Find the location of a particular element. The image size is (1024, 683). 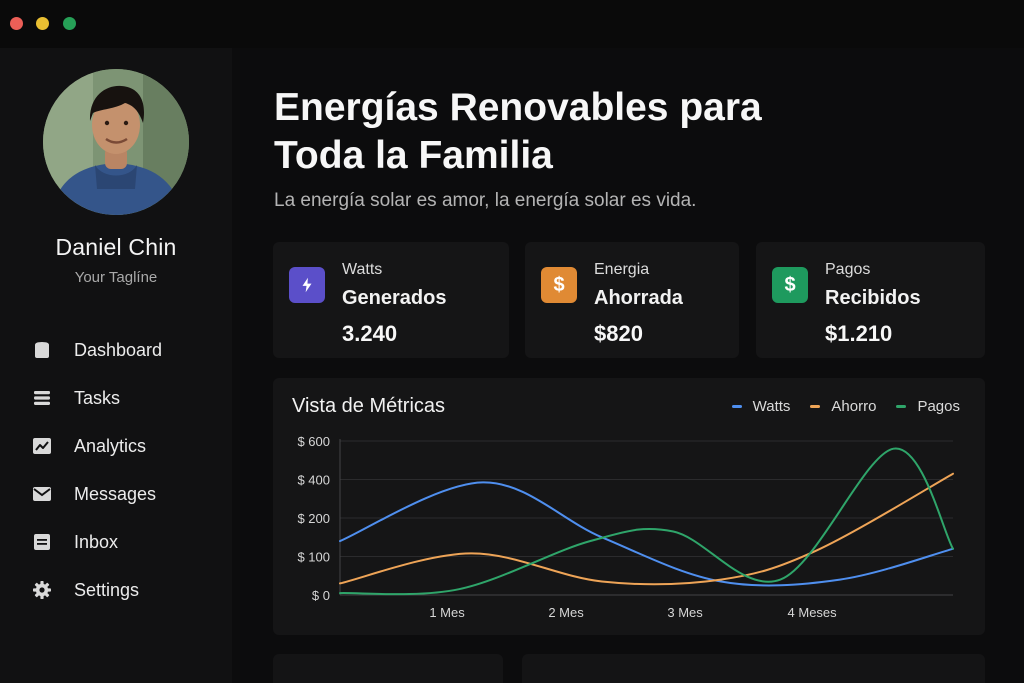

stat-card-sublabel: Recibidos is located at coordinates (873, 298).